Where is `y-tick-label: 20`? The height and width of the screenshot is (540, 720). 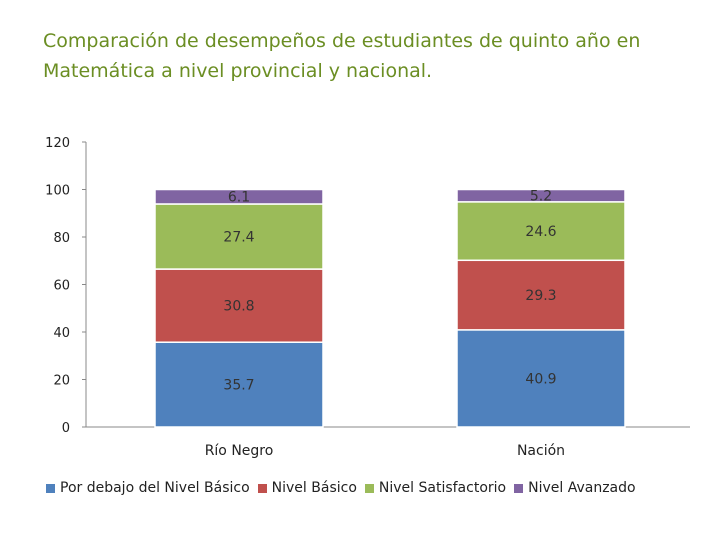
y-tick-label: 20 is located at coordinates (61, 381).